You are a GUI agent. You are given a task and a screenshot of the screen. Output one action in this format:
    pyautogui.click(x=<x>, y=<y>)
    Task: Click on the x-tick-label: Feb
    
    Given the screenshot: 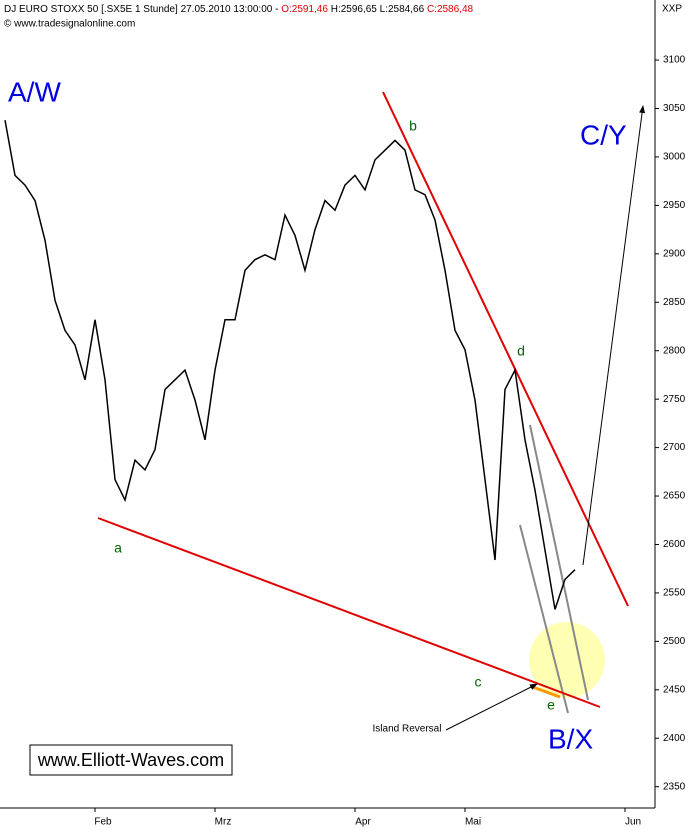 What is the action you would take?
    pyautogui.click(x=103, y=822)
    